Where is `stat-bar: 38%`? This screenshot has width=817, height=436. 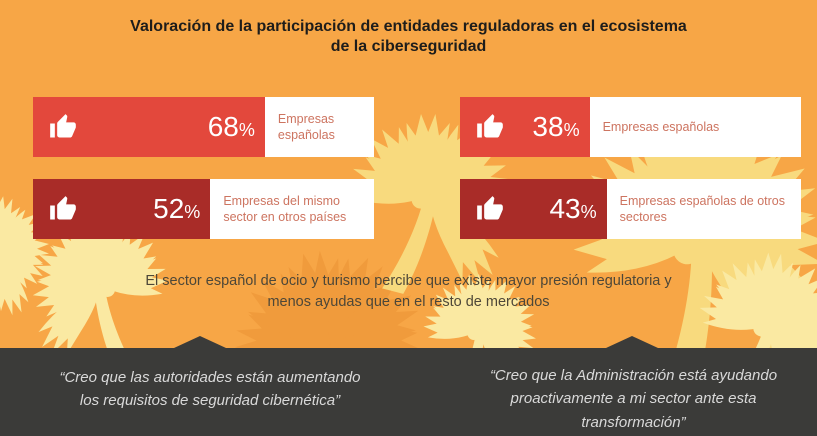 stat-bar: 38% is located at coordinates (525, 127).